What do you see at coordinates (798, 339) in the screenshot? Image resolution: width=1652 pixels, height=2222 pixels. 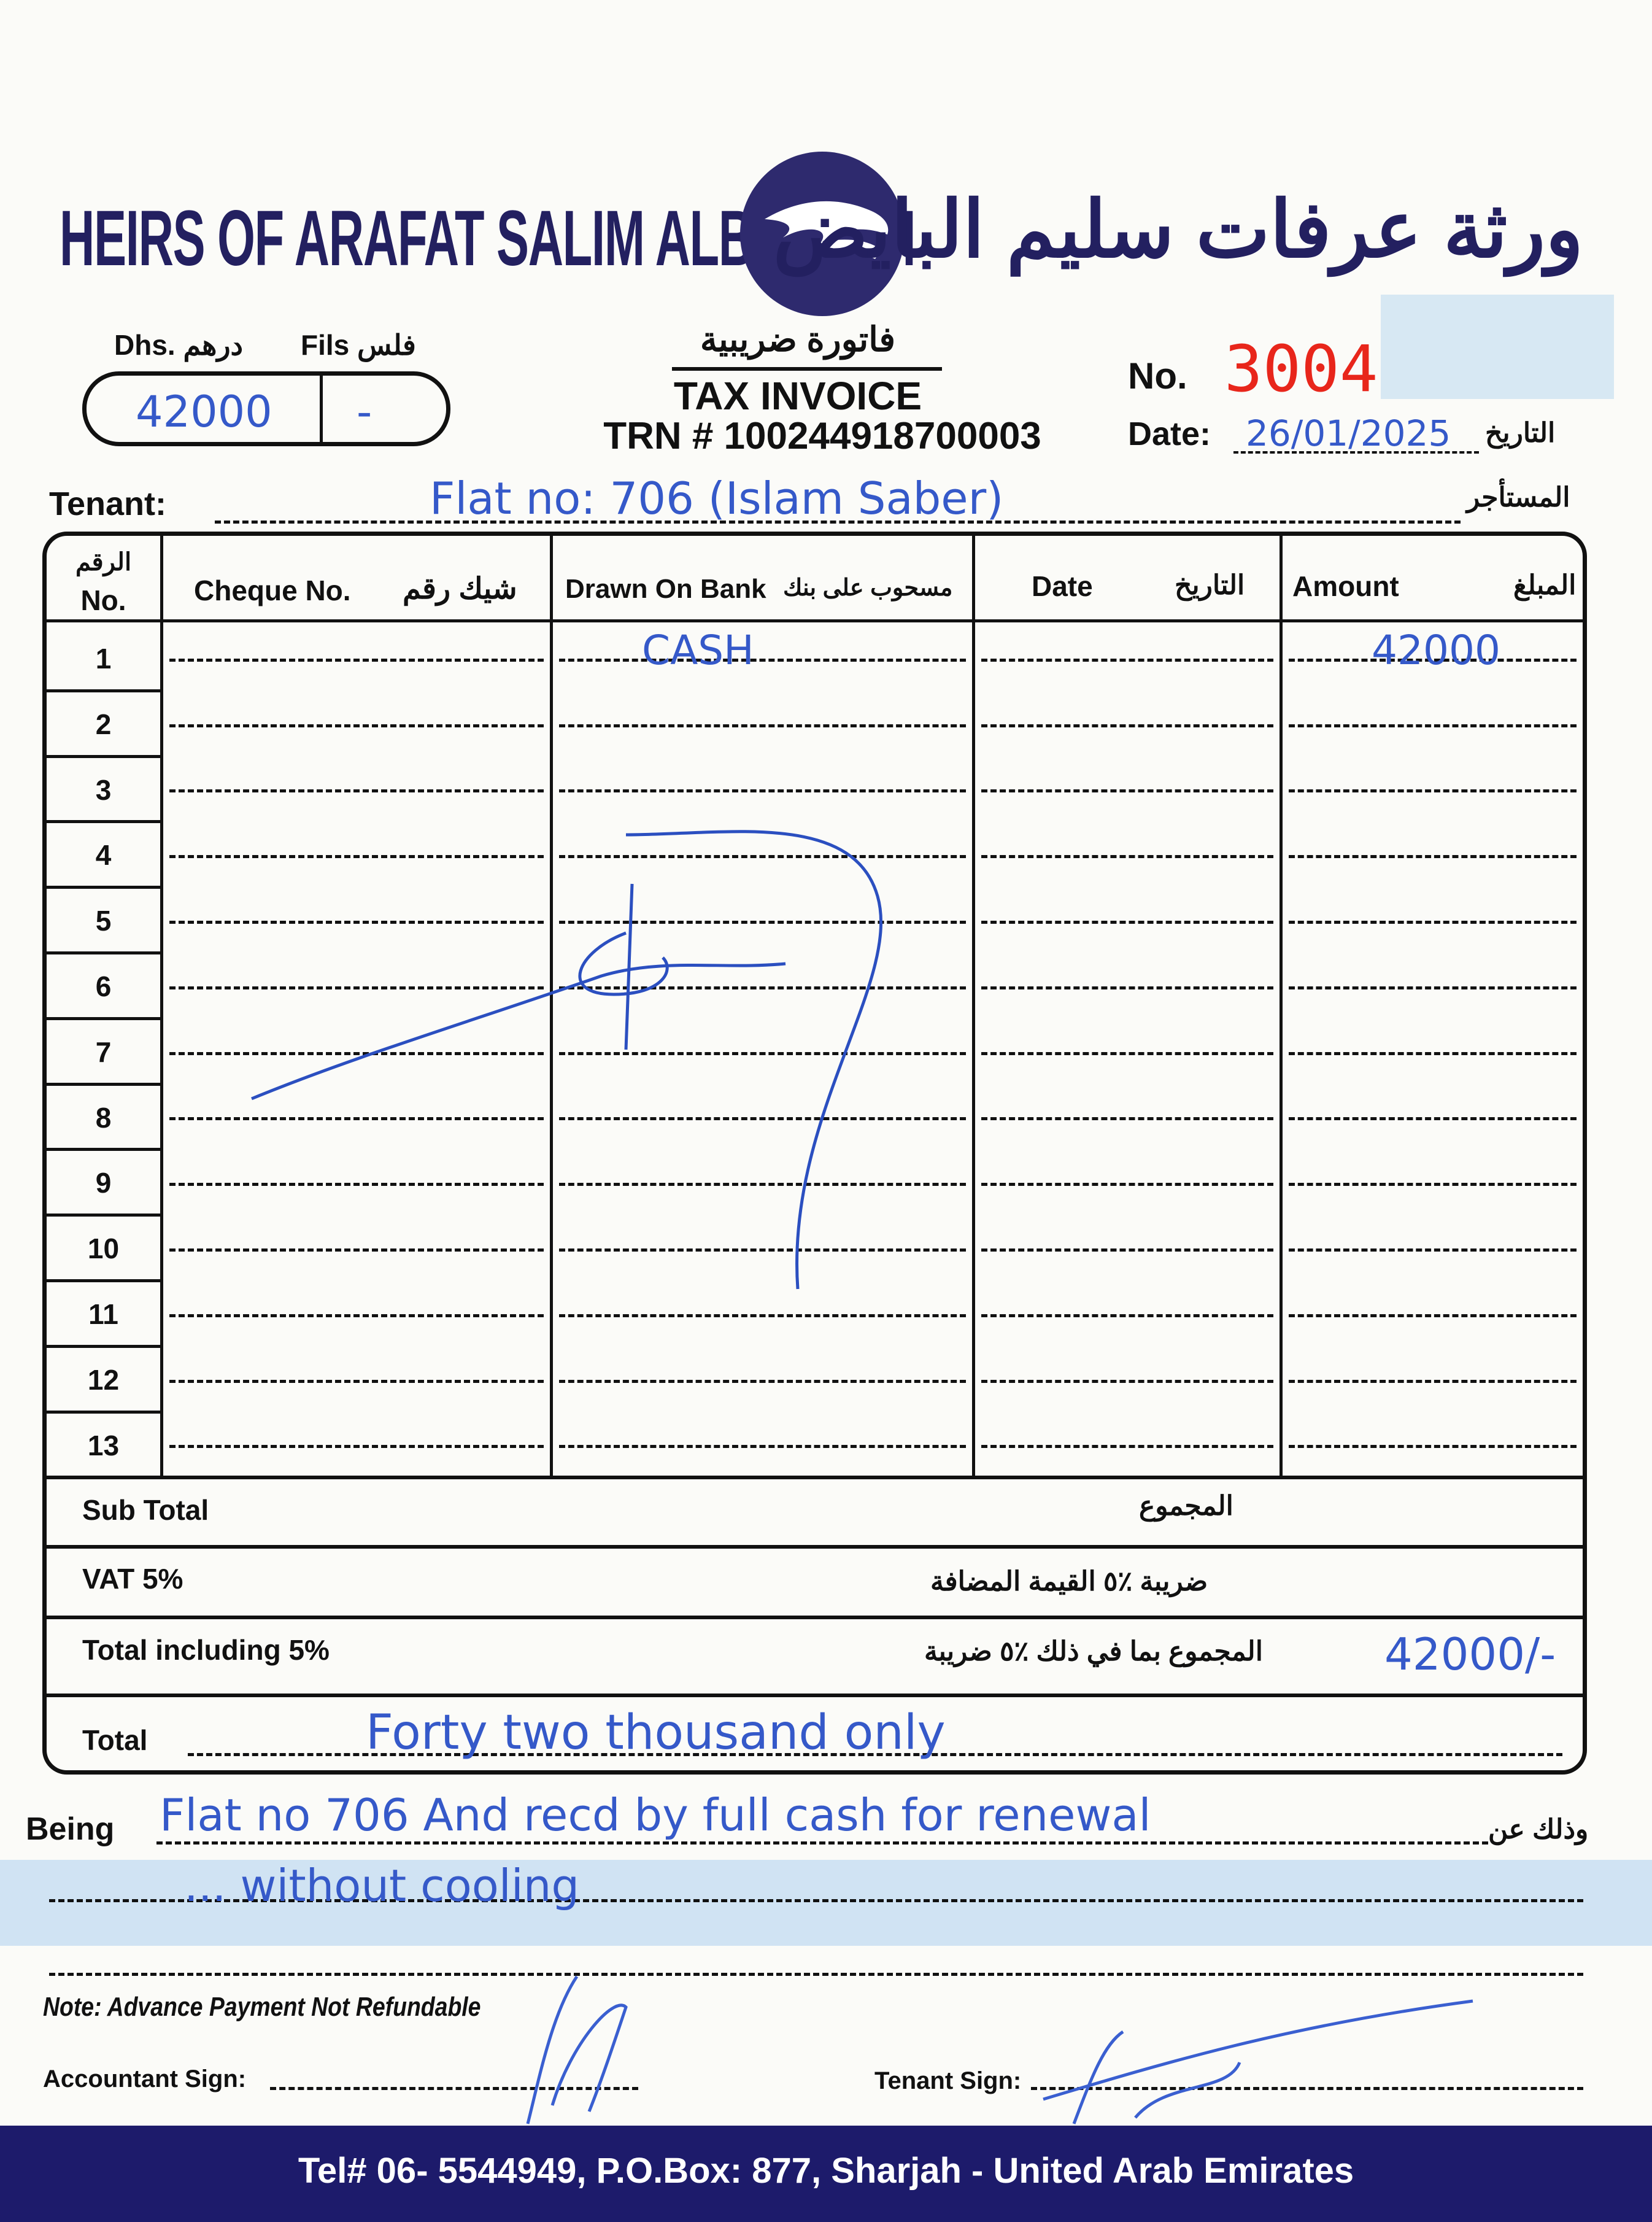 I see `tax-invoice-arabic: فاتورة ضريبية` at bounding box center [798, 339].